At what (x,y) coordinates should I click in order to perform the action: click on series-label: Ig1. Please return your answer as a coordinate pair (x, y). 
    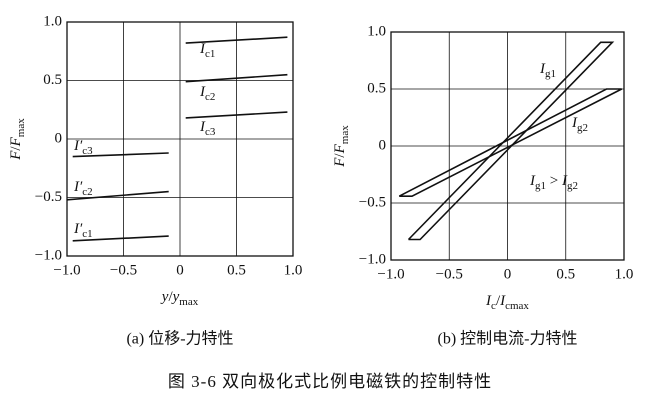
    Looking at the image, I should click on (547, 70).